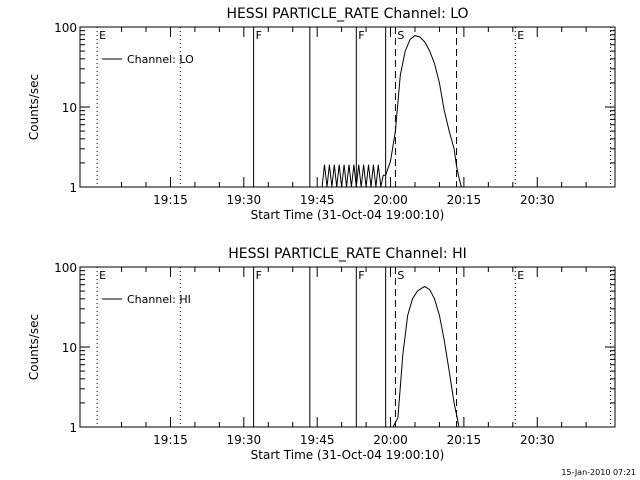  What do you see at coordinates (159, 299) in the screenshot?
I see `legend-label: Channel: HI` at bounding box center [159, 299].